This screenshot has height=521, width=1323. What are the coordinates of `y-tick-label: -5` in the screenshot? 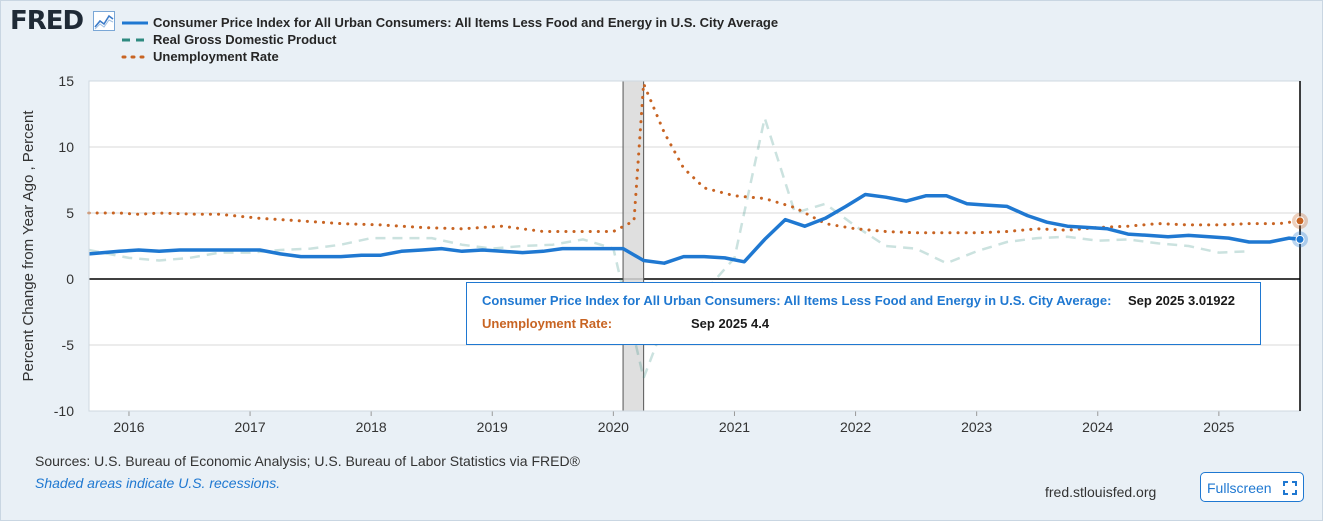 It's located at (68, 345).